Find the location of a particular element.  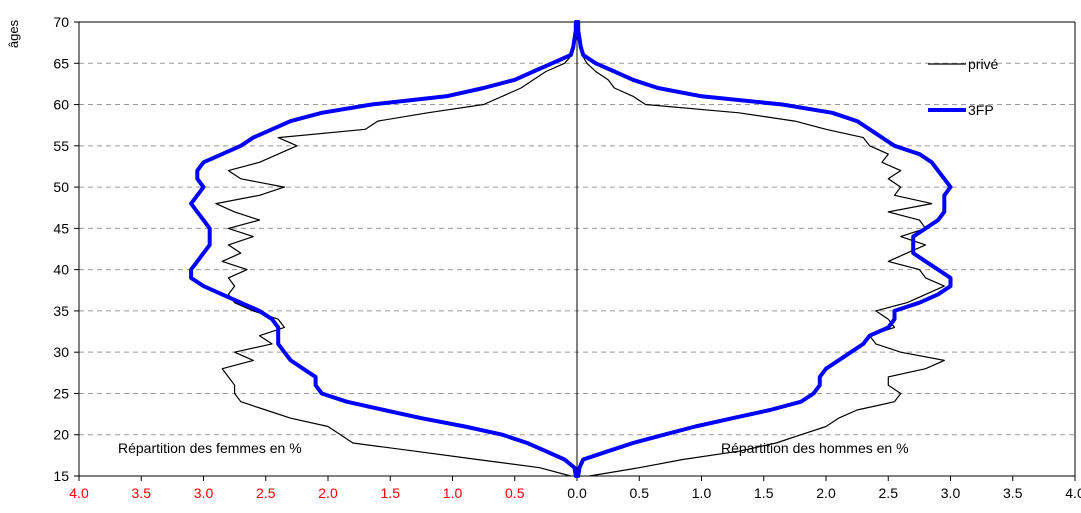

x-tick-label-women: 3.0 is located at coordinates (204, 493).